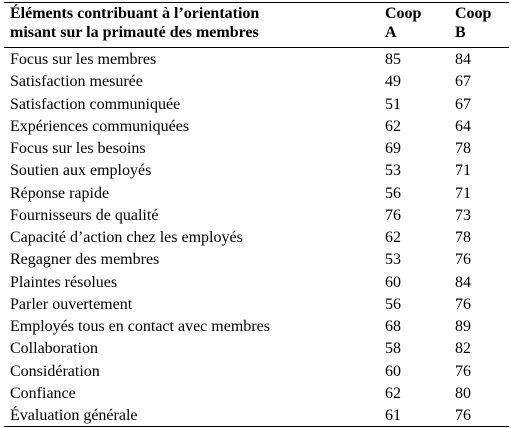 The image size is (511, 428). What do you see at coordinates (95, 104) in the screenshot?
I see `row-label: Satisfaction communiquée` at bounding box center [95, 104].